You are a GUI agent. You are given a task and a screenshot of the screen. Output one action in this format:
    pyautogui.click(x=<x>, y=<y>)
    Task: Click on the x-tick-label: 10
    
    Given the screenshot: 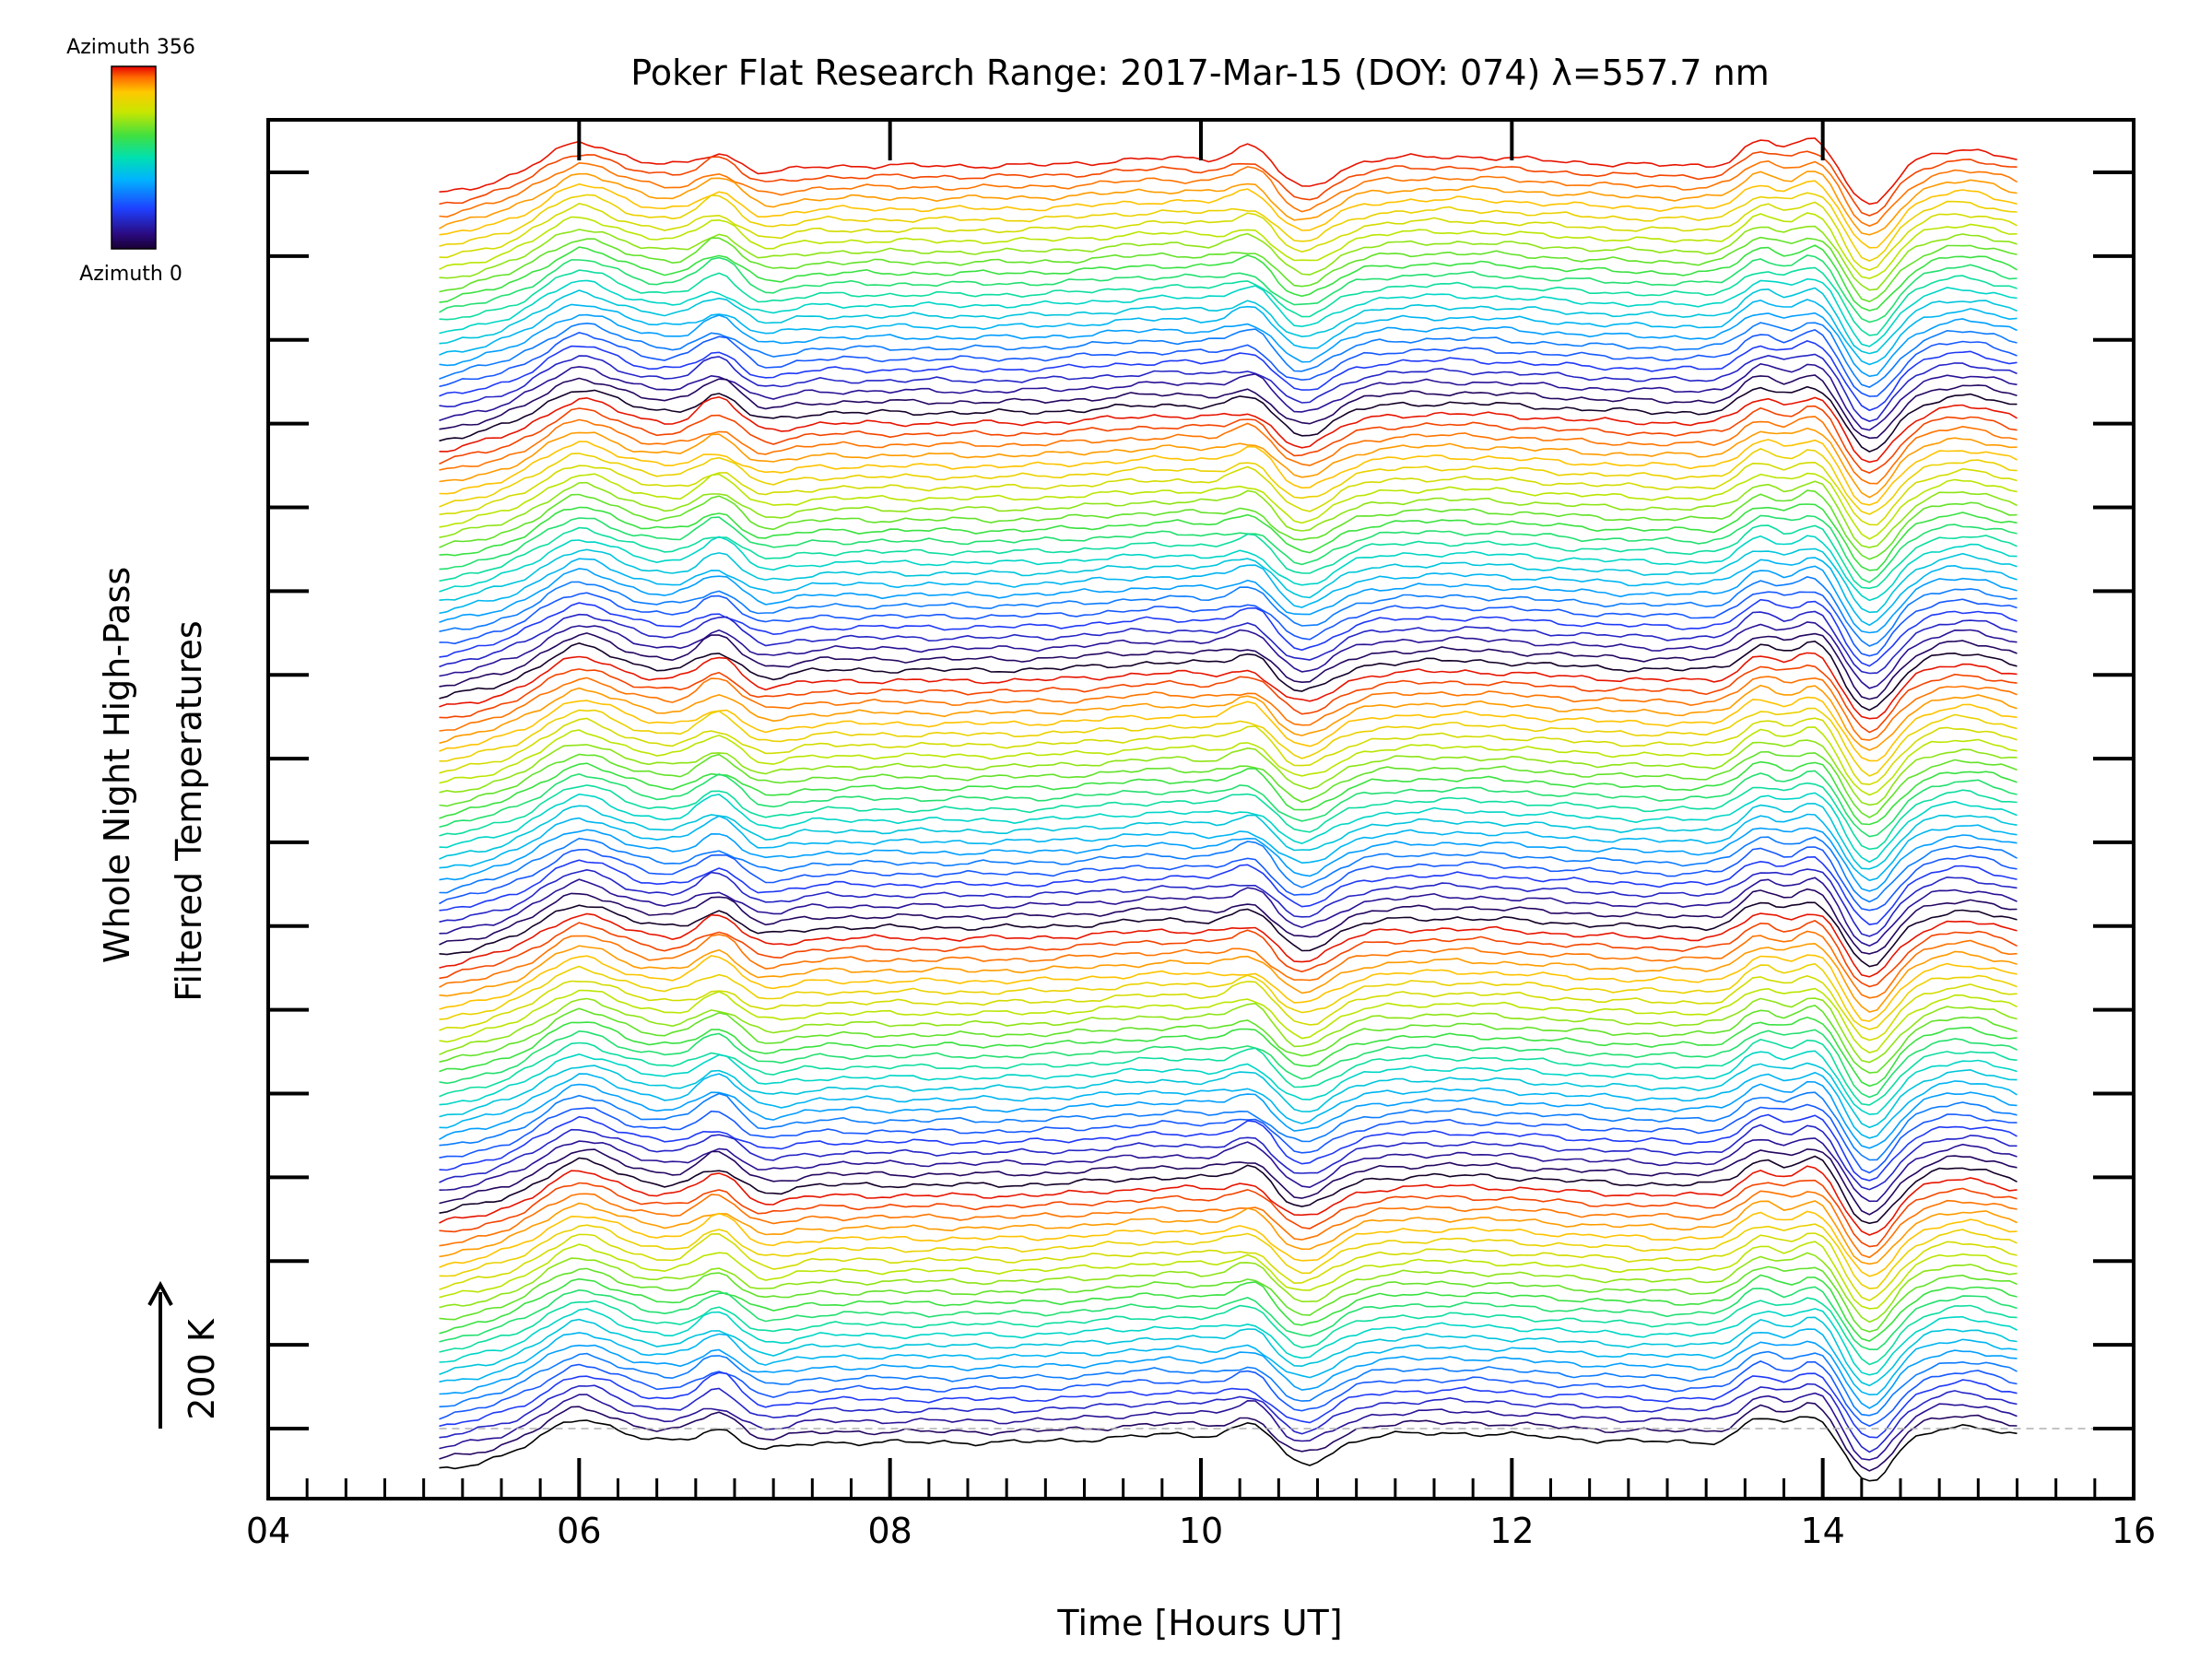 What is the action you would take?
    pyautogui.click(x=1201, y=1531)
    